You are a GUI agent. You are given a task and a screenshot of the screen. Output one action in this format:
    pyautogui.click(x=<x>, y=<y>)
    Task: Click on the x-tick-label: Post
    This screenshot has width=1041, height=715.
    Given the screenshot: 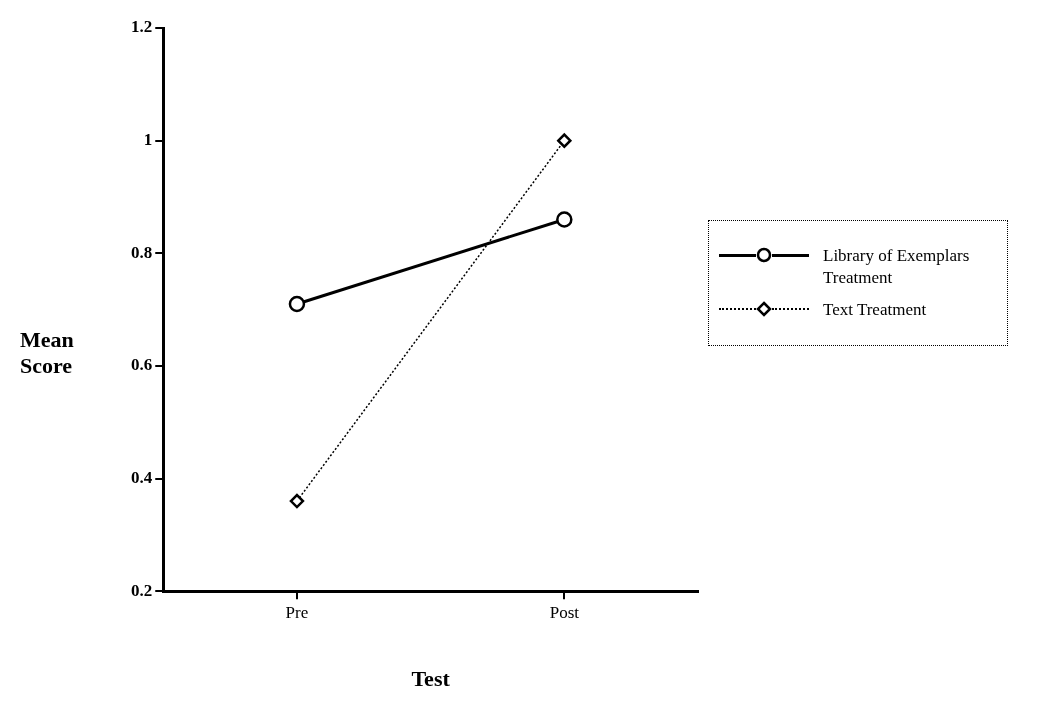 What is the action you would take?
    pyautogui.click(x=564, y=612)
    